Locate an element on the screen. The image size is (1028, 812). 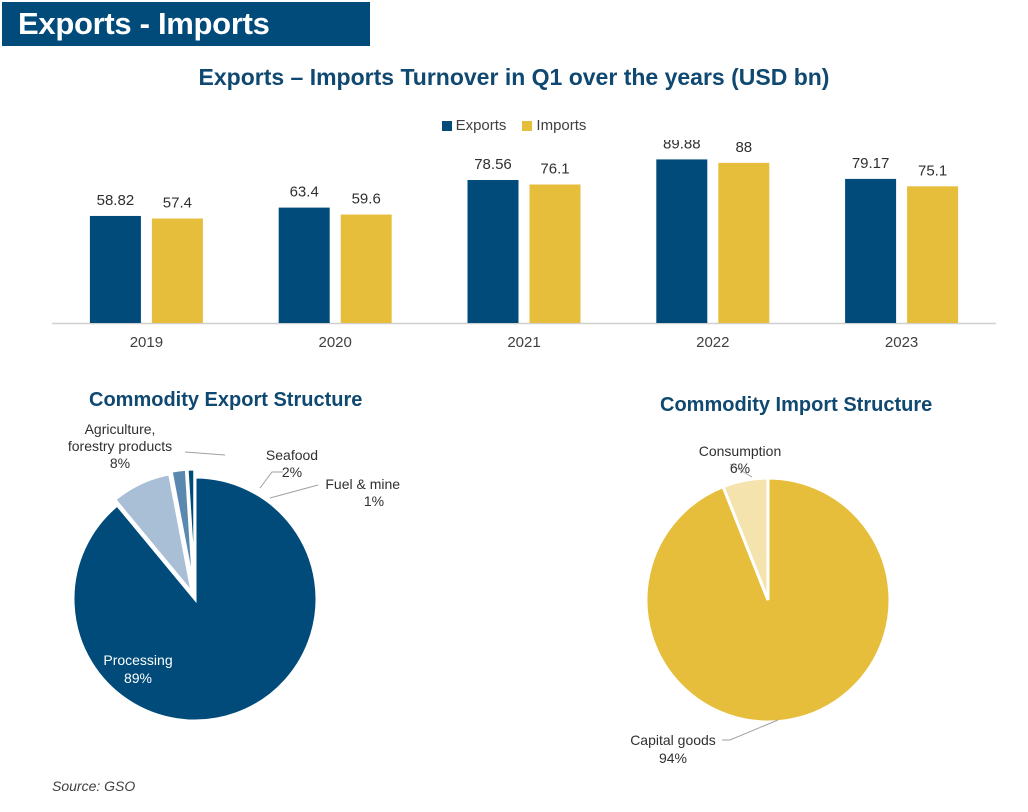
leader-line-agriculture is located at coordinates (205, 453).